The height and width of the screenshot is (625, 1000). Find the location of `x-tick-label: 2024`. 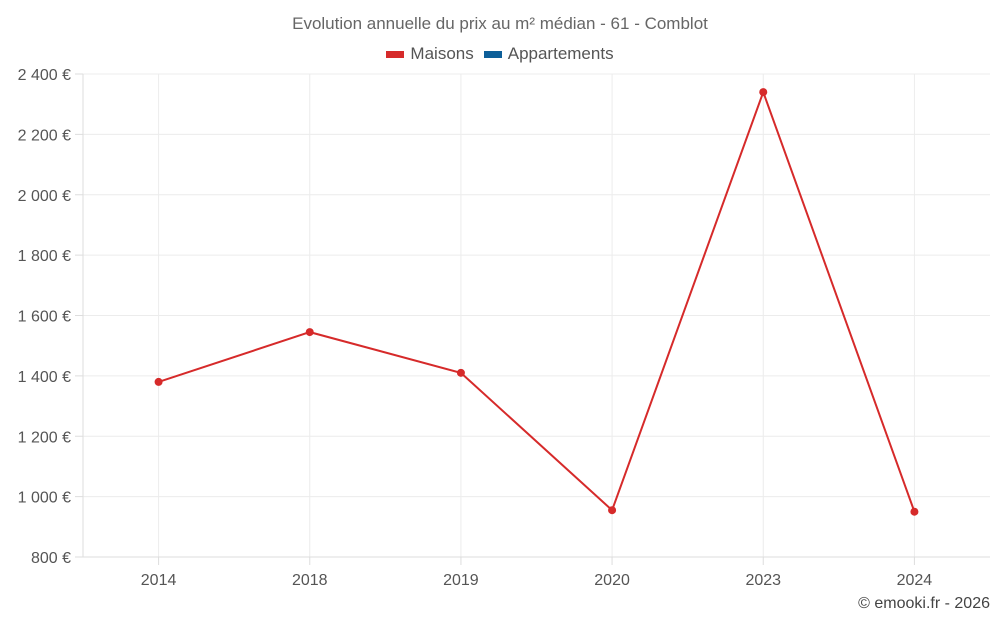

x-tick-label: 2024 is located at coordinates (915, 580).